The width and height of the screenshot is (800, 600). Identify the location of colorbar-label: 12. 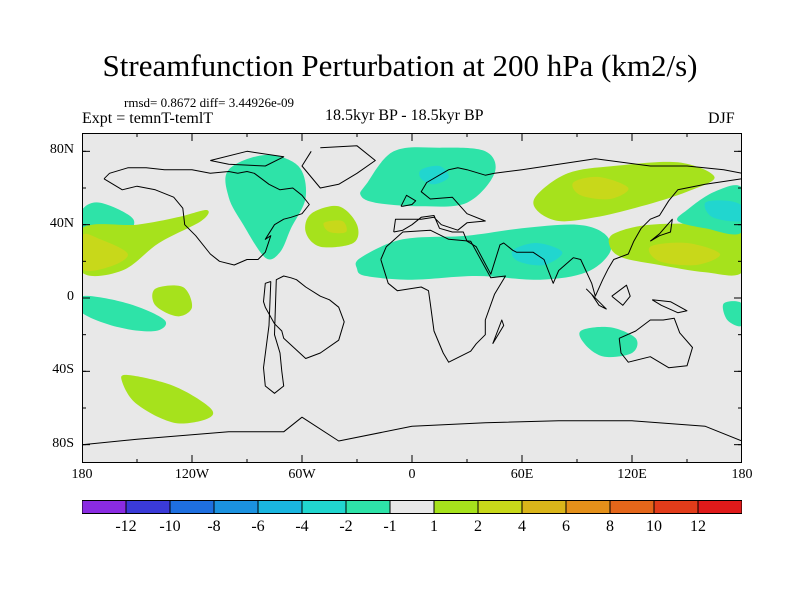
(698, 526).